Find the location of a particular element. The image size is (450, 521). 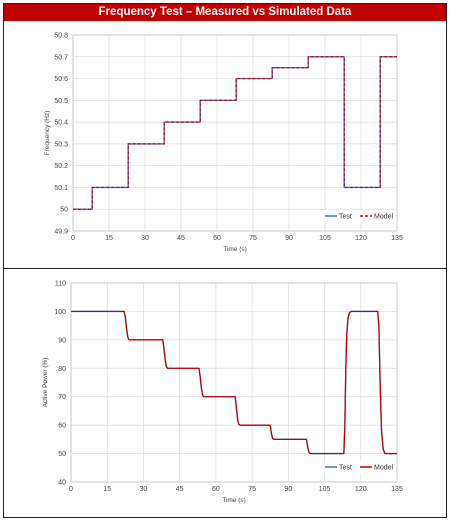

freq-x-axis-title: Time (s) is located at coordinates (235, 249).